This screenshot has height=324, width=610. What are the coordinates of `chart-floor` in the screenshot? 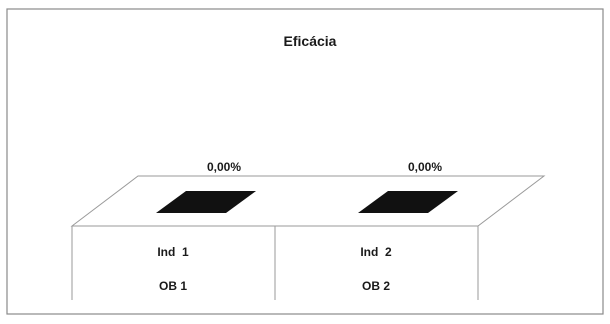 It's located at (308, 201).